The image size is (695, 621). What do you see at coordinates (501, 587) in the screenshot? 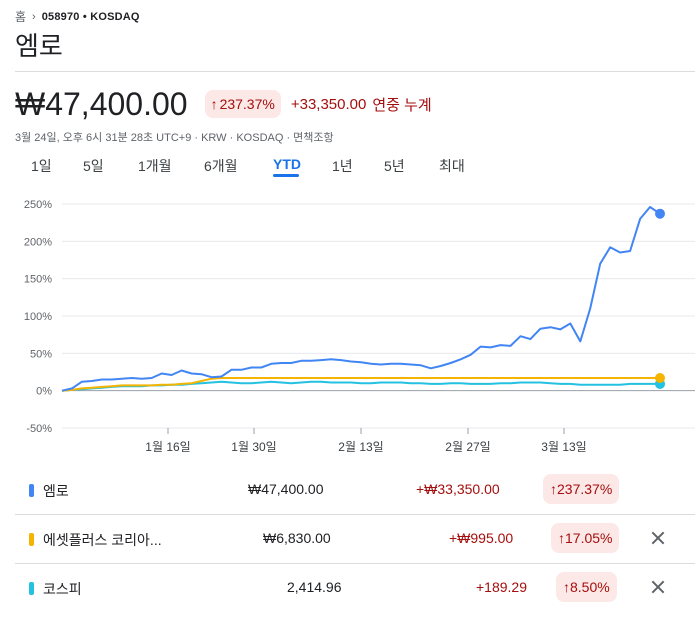
I see `row-change: +189.29` at bounding box center [501, 587].